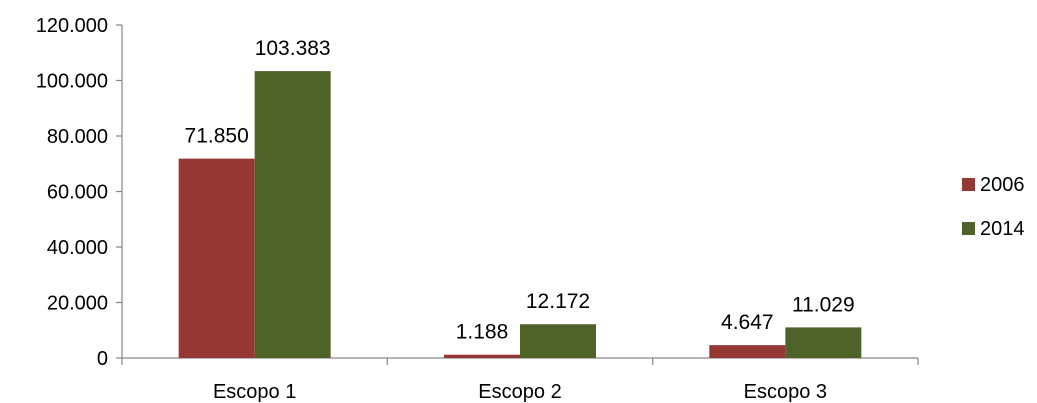  What do you see at coordinates (77, 304) in the screenshot?
I see `y-tick-label: 20.000` at bounding box center [77, 304].